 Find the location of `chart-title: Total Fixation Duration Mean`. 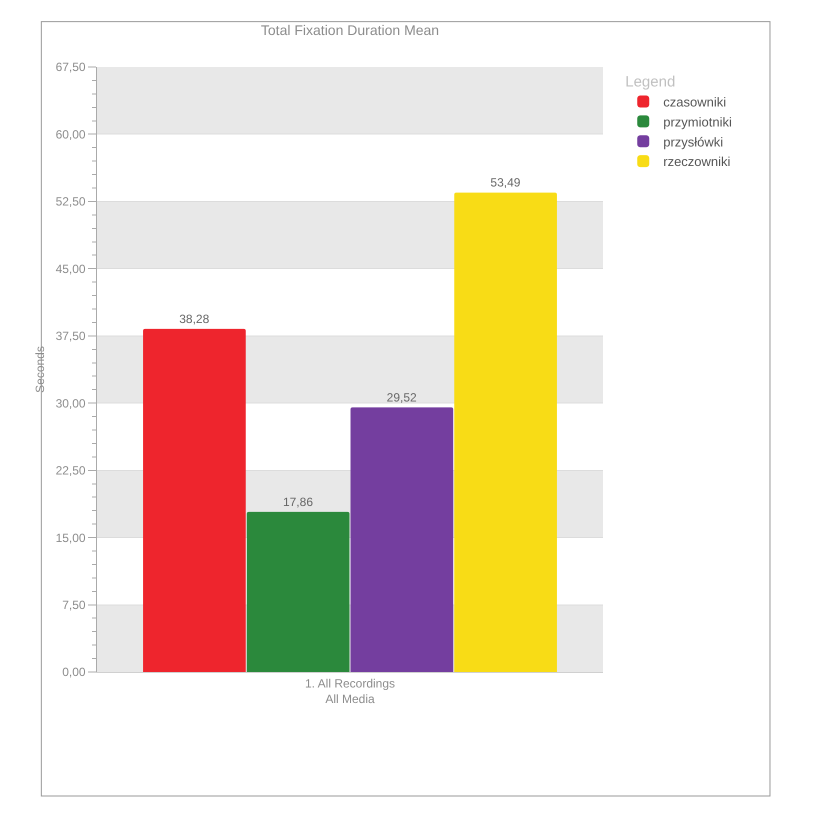

chart-title: Total Fixation Duration Mean is located at coordinates (350, 30).